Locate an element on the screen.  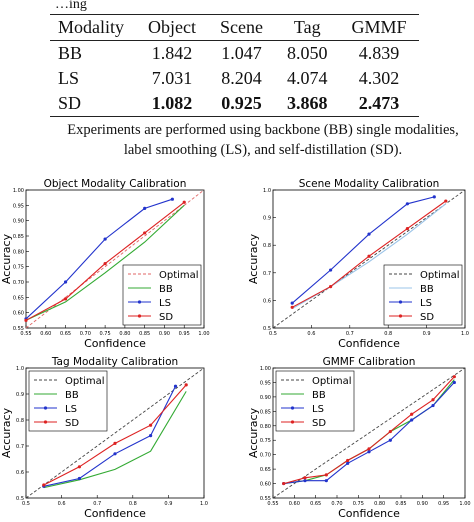
table-header-row: Modality Object Scene Tag GMMF is located at coordinates (234, 27).